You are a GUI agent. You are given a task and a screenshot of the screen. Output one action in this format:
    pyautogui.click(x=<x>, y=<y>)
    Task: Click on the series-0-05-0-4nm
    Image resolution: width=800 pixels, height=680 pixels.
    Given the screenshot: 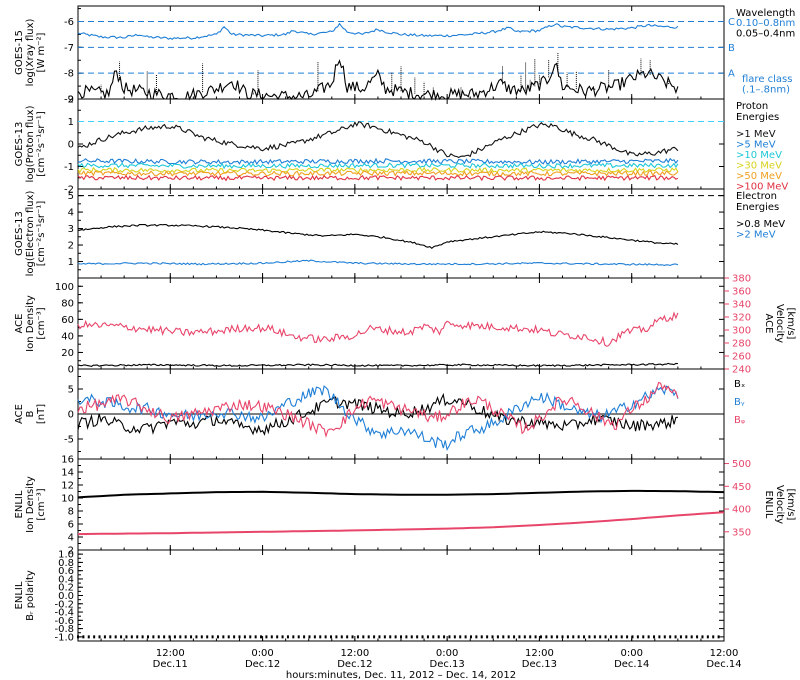 What is the action you would take?
    pyautogui.click(x=378, y=80)
    